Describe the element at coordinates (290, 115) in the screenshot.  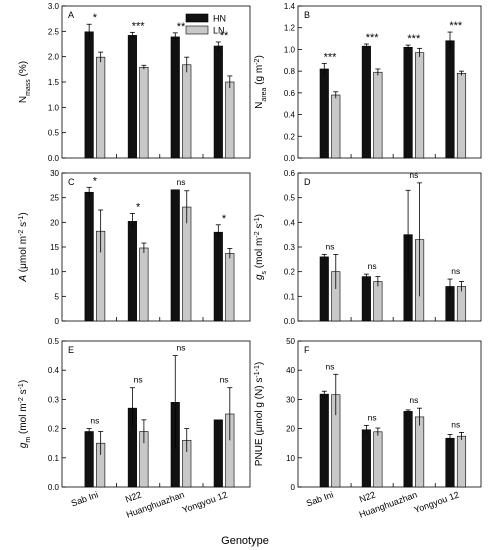
I see `y-tick-label: 0.4` at that location.